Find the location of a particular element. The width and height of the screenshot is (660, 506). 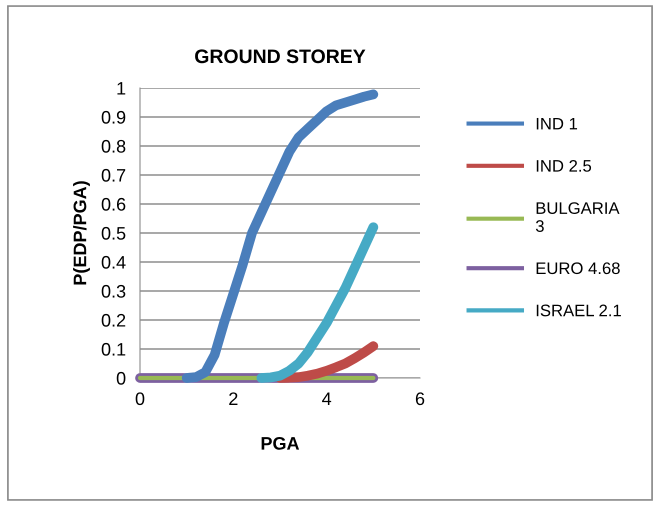

x-tick-label: 4 is located at coordinates (327, 398).